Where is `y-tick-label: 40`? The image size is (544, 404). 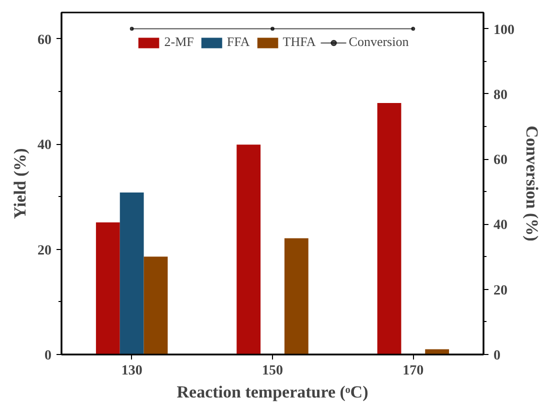 y-tick-label: 40 is located at coordinates (45, 146).